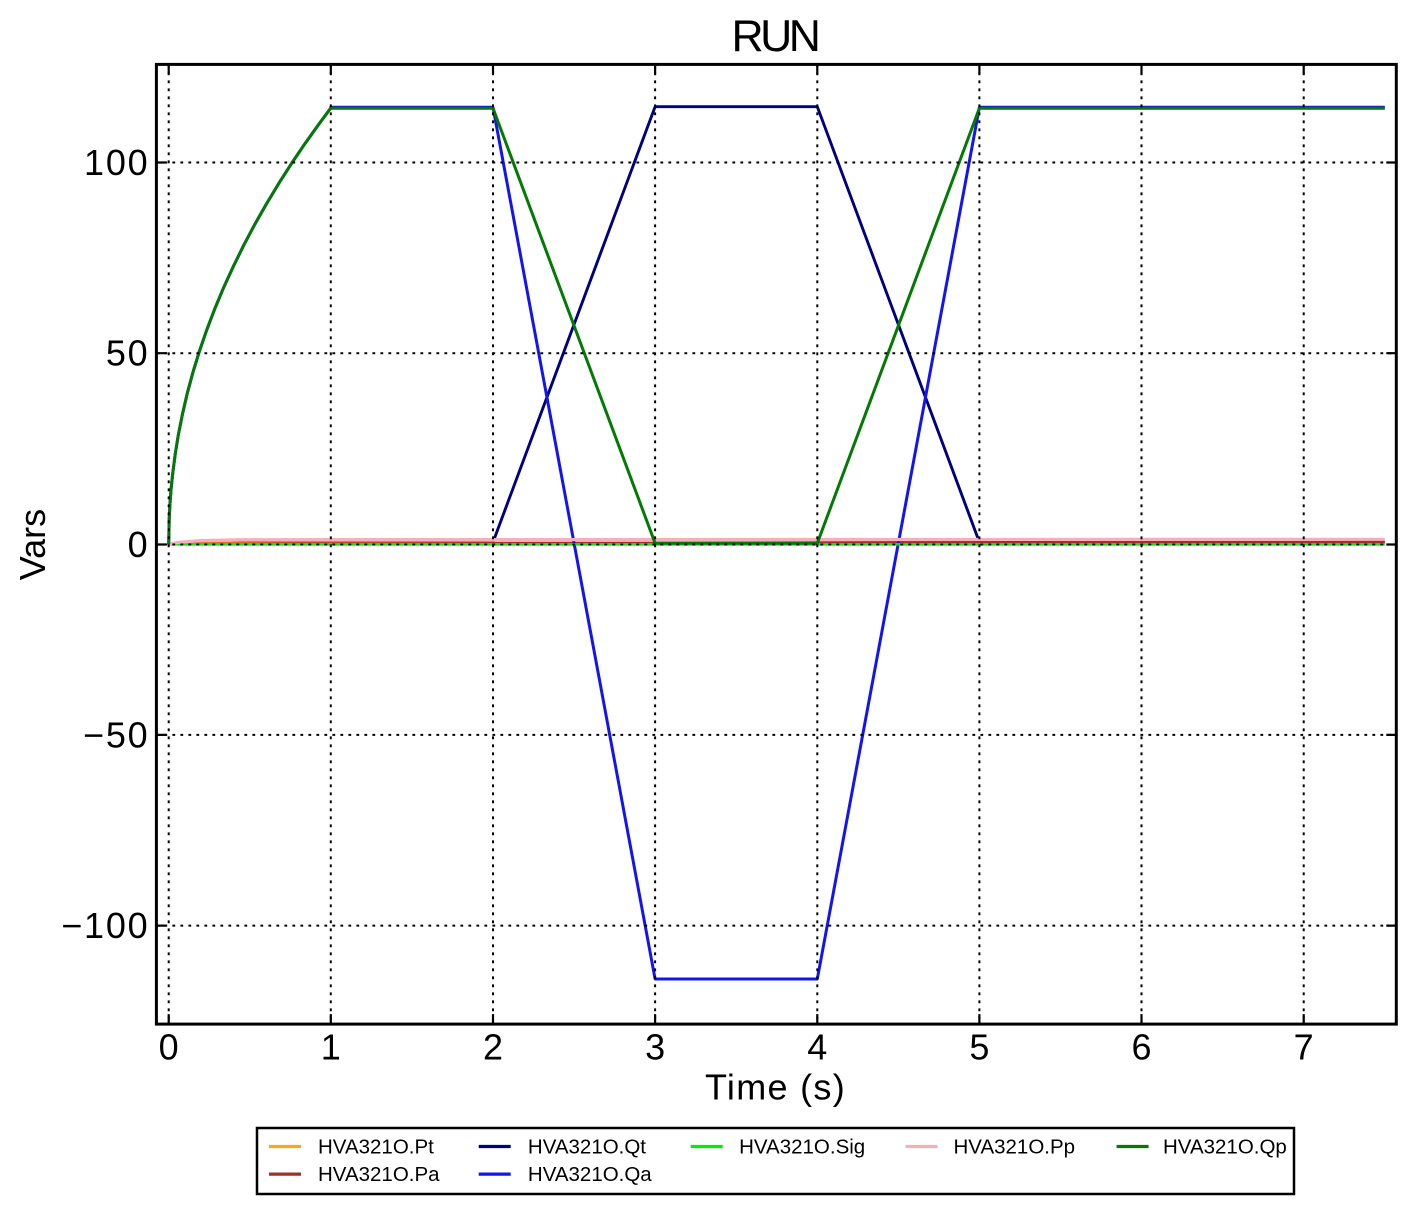 Image resolution: width=1416 pixels, height=1211 pixels. What do you see at coordinates (655, 1047) in the screenshot?
I see `svg-text: 3` at bounding box center [655, 1047].